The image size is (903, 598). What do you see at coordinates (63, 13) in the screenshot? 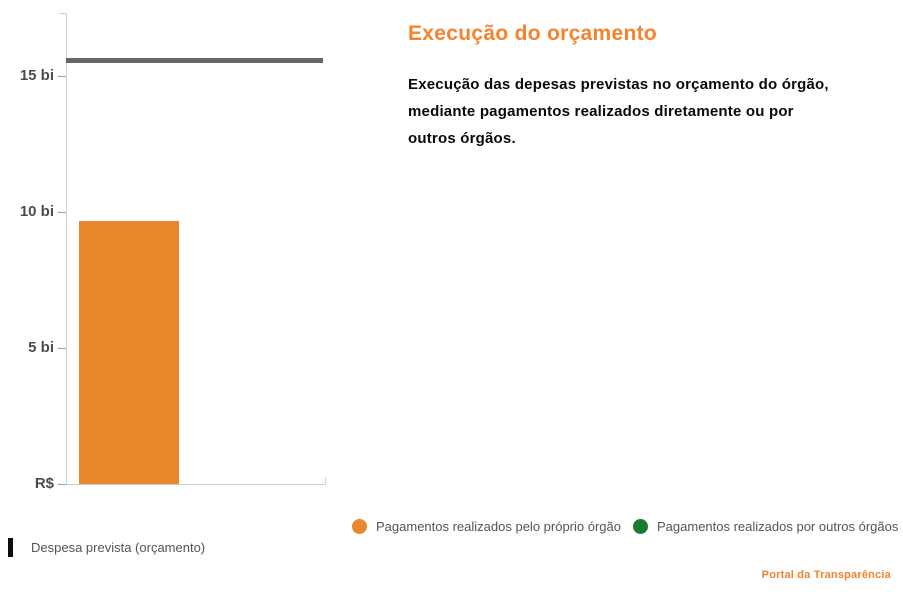
I see `y-axis-top-cap` at bounding box center [63, 13].